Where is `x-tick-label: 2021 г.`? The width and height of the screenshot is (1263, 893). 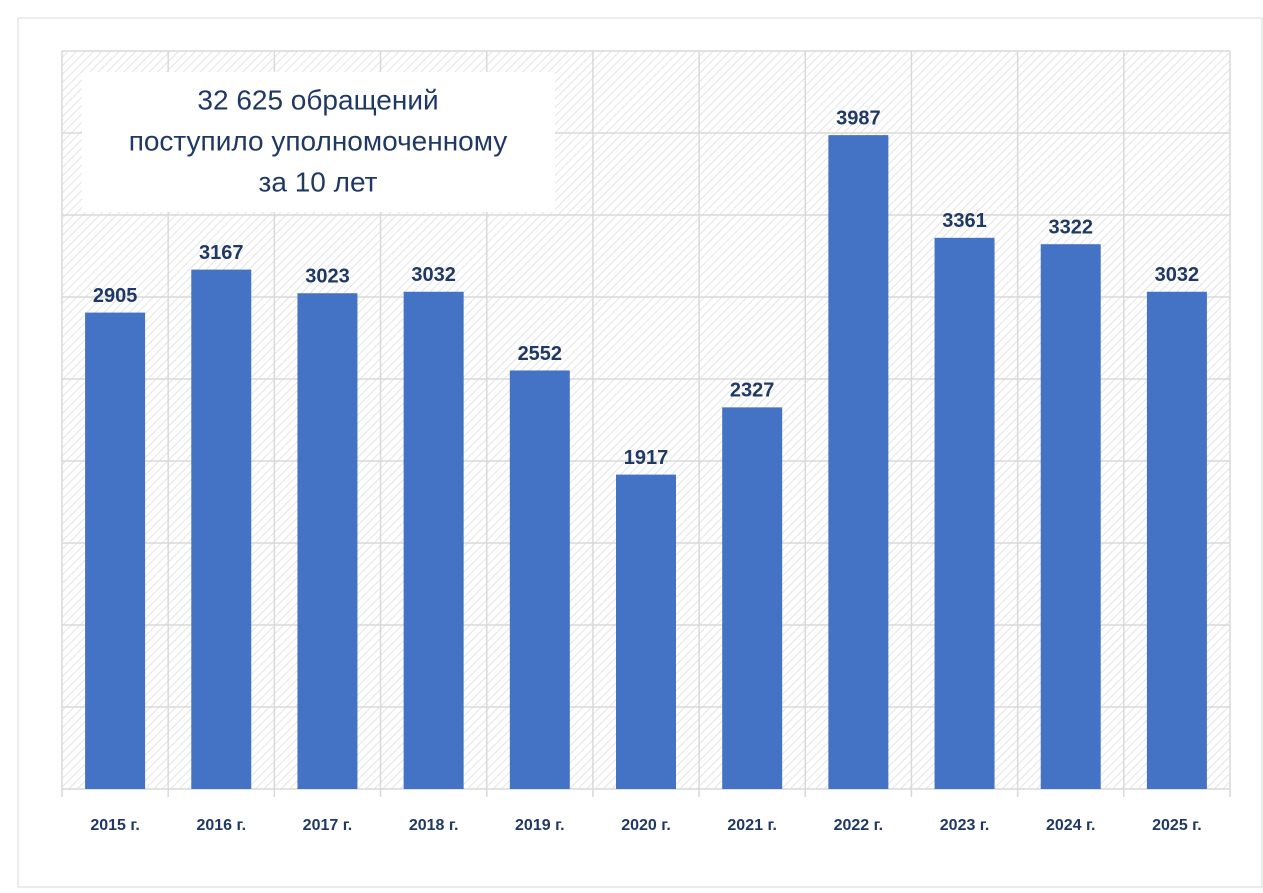
x-tick-label: 2021 г. is located at coordinates (752, 825).